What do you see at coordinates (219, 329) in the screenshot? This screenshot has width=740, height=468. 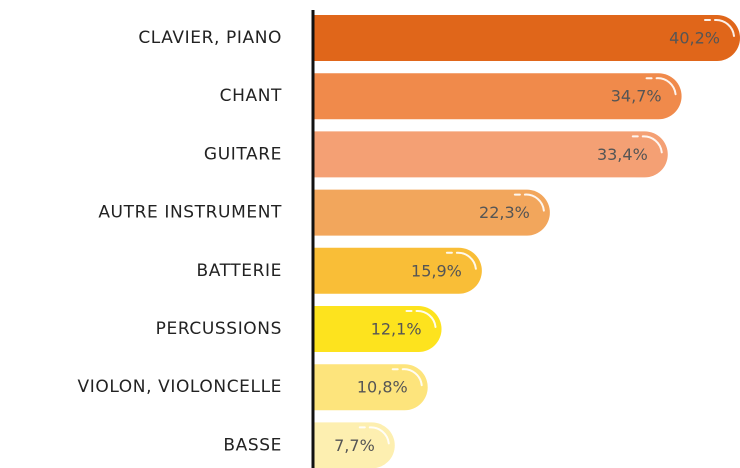 I see `category-label: PERCUSSIONS` at bounding box center [219, 329].